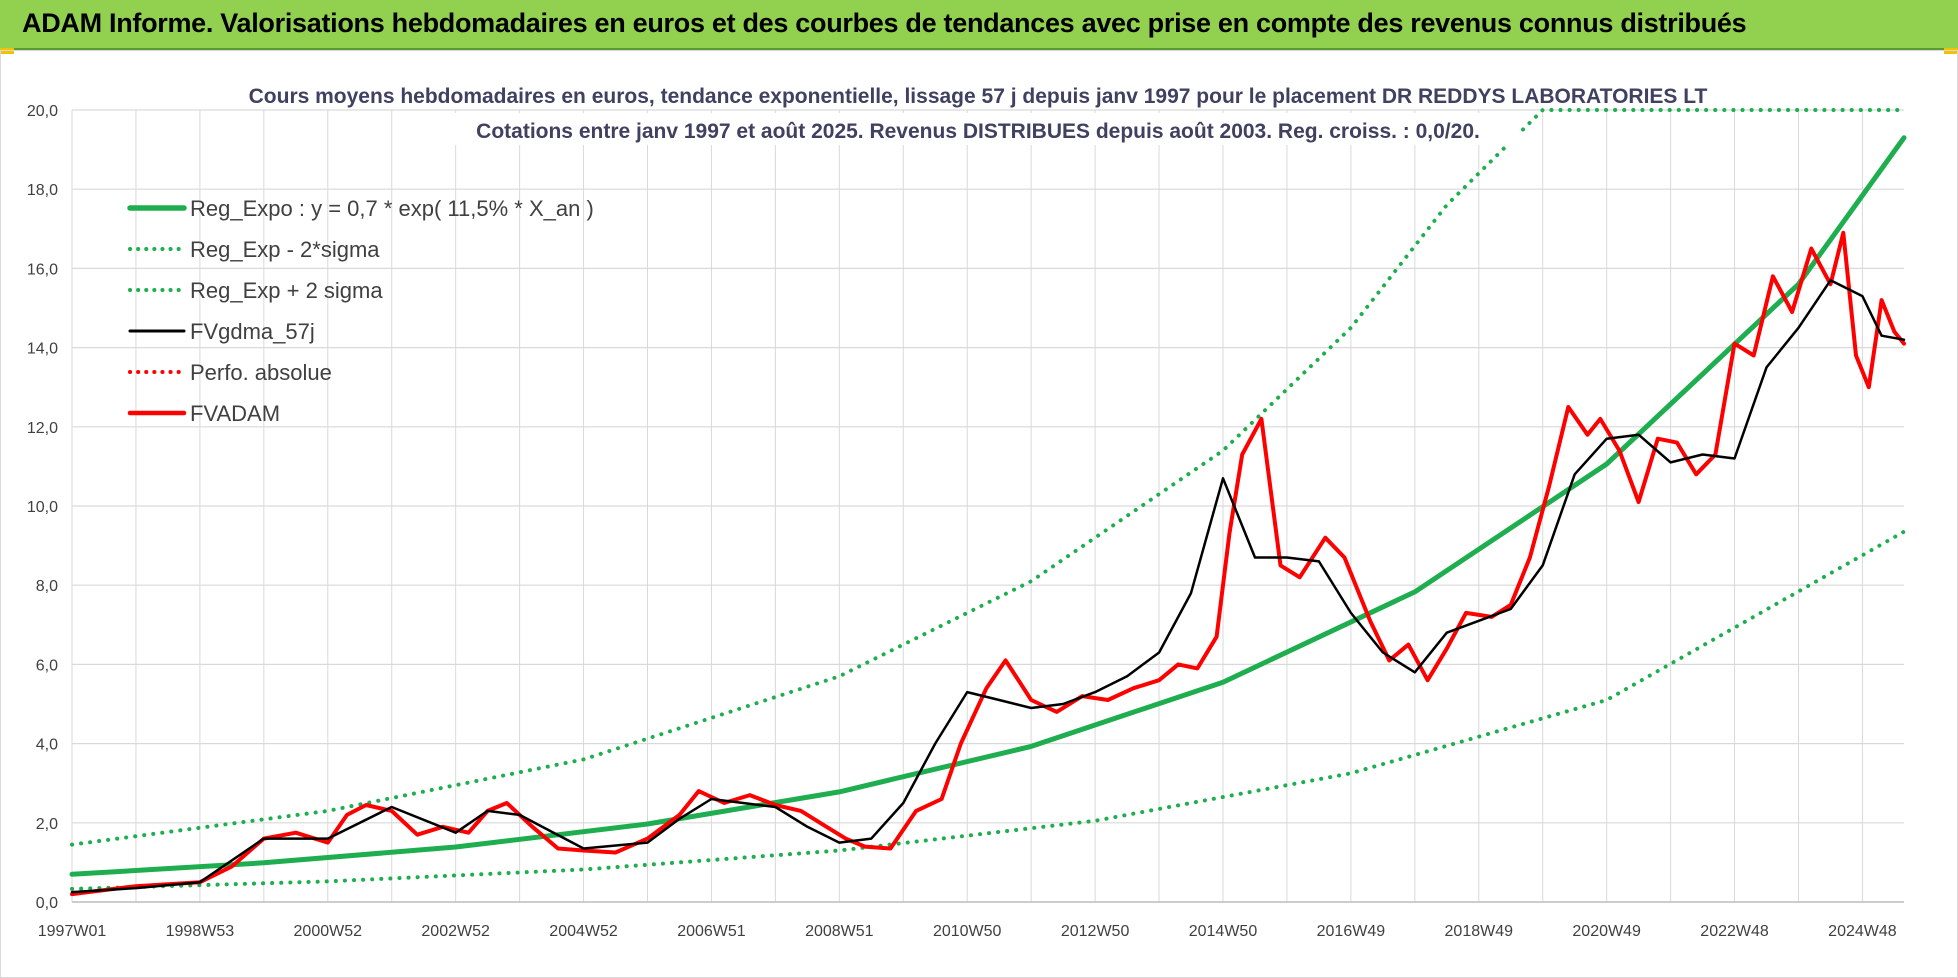 The height and width of the screenshot is (978, 1958). Describe the element at coordinates (47, 745) in the screenshot. I see `y-tick-label: 4,0` at that location.